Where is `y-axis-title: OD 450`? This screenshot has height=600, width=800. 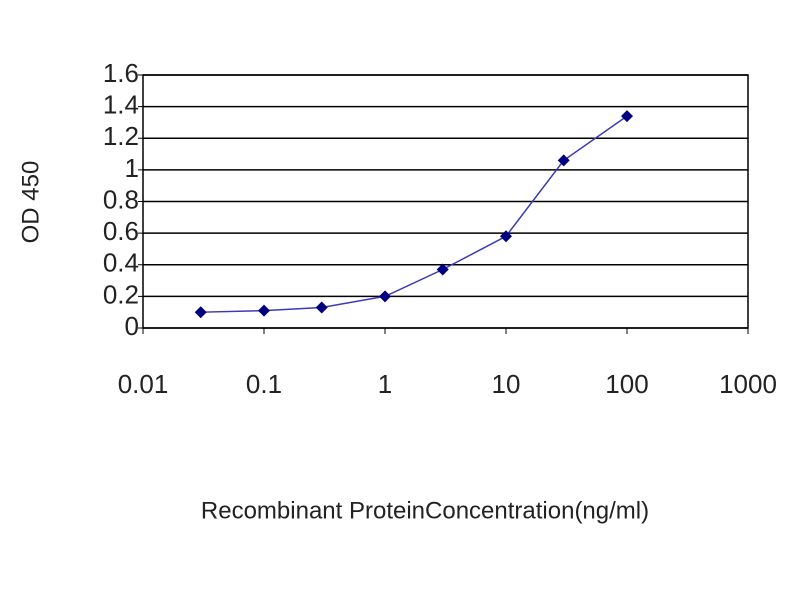 y-axis-title: OD 450 is located at coordinates (30, 202).